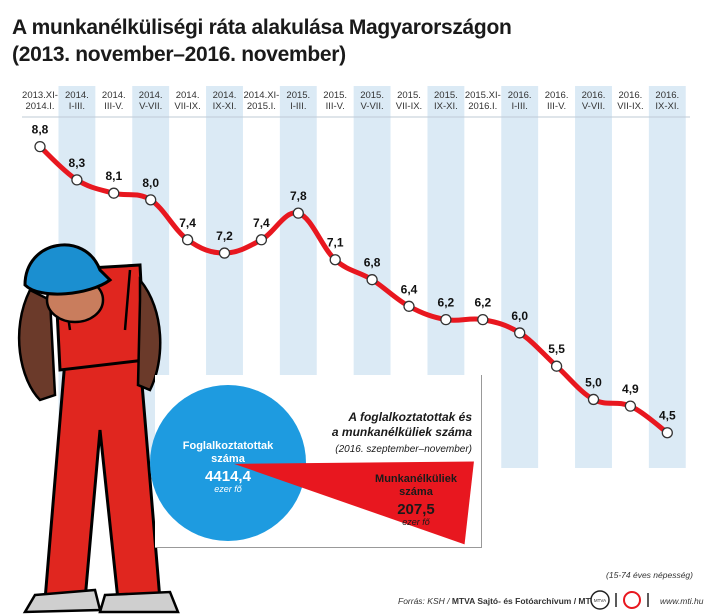  I want to click on population-note: (15-74 éves népesség), so click(649, 575).